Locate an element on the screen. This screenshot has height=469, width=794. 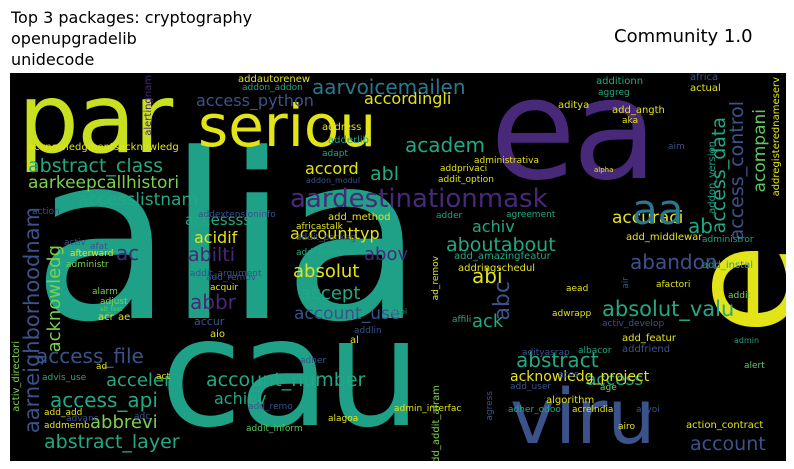
word-aggreg: aggreg is located at coordinates (614, 93).